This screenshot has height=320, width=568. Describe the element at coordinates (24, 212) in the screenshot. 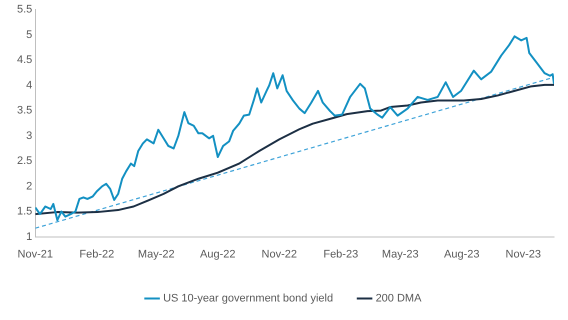

I see `y-tick-label: 1.5` at that location.